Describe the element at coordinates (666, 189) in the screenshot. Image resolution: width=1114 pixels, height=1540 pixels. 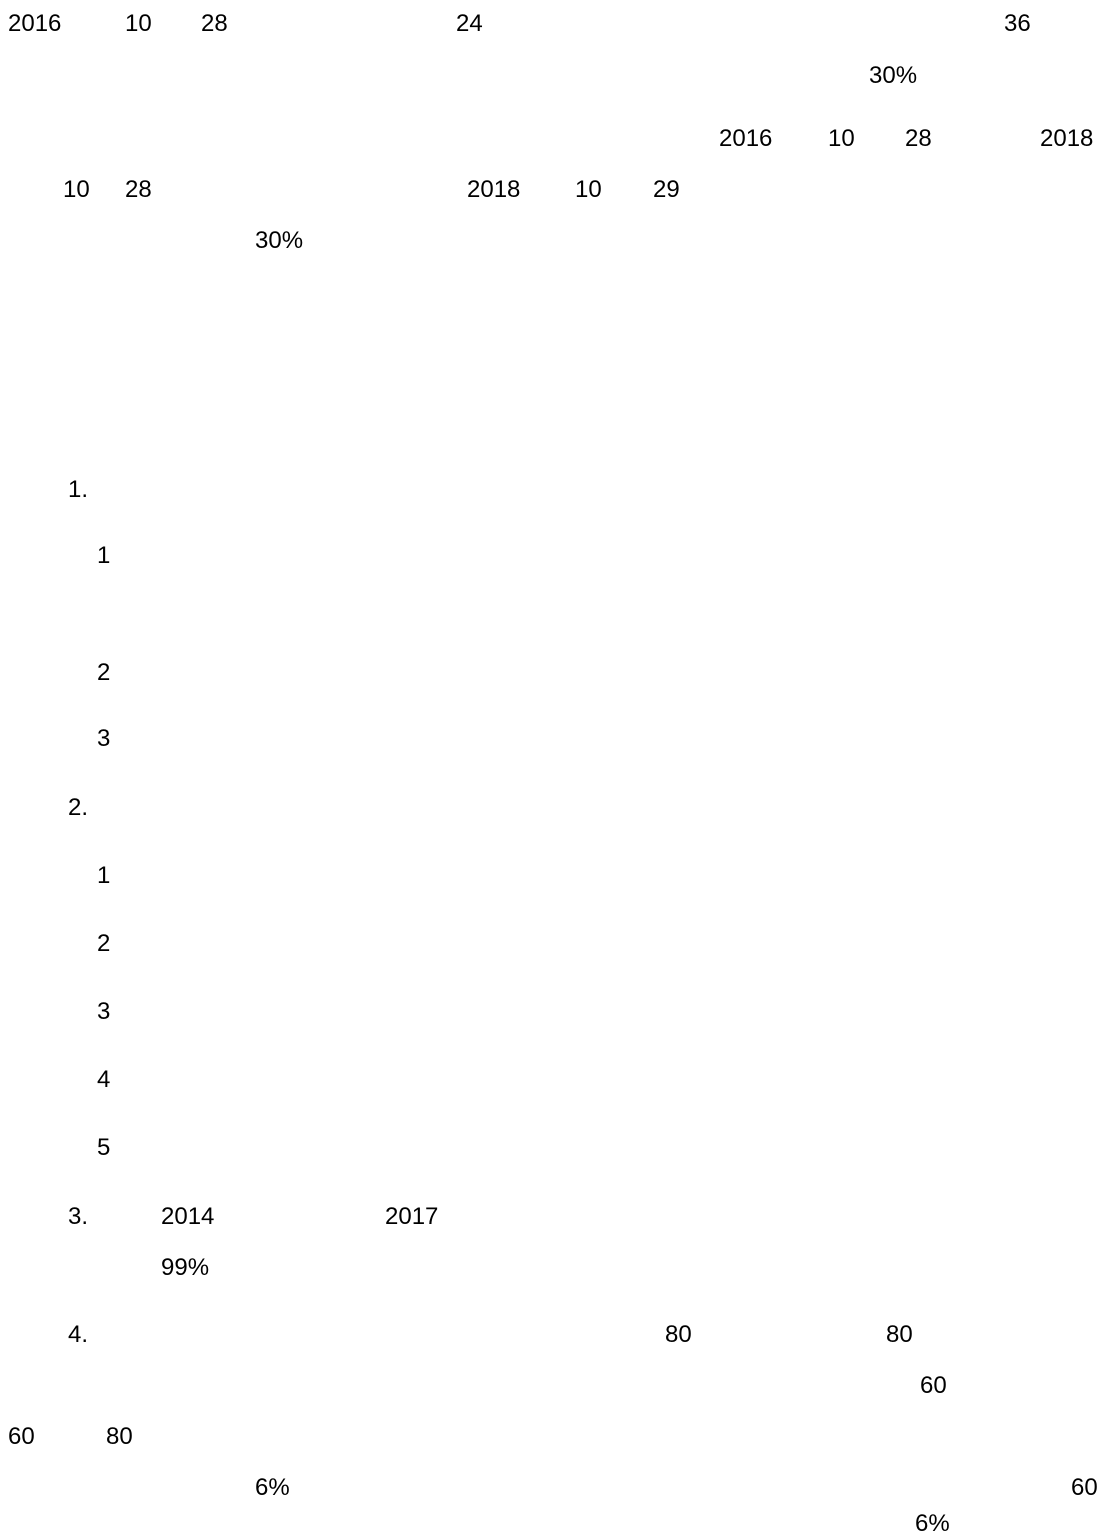
I see `text-fragment: 29` at that location.